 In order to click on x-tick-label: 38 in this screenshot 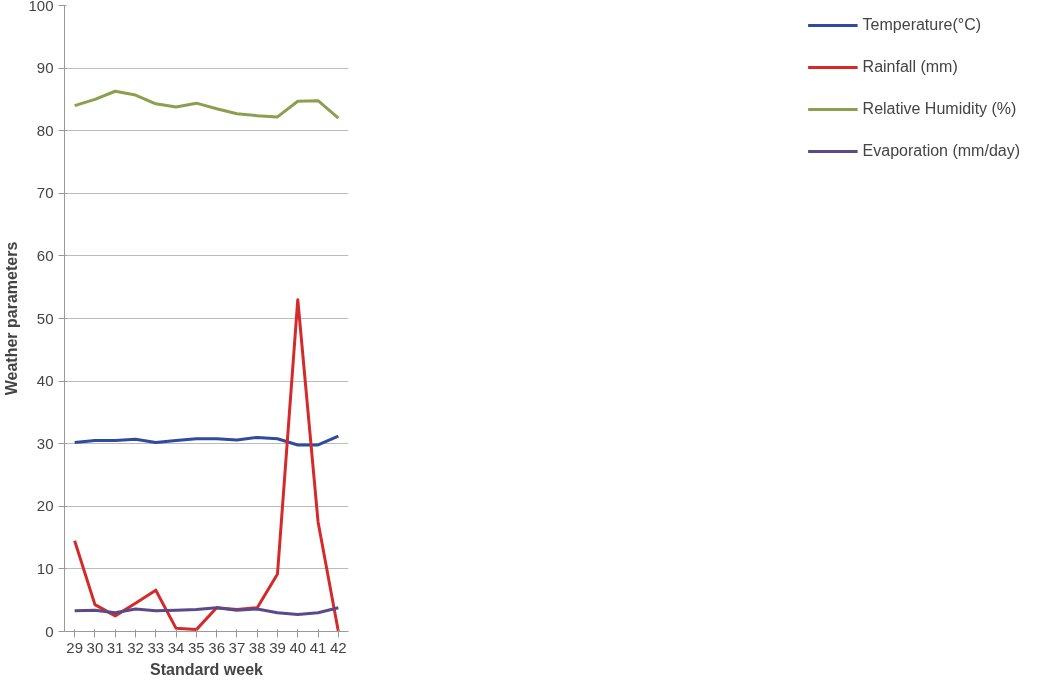, I will do `click(257, 647)`.